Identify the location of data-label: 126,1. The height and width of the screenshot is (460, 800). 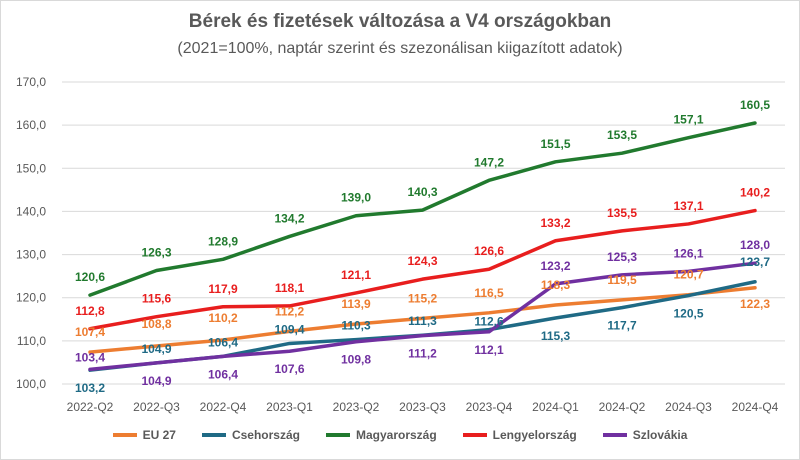
(688, 253).